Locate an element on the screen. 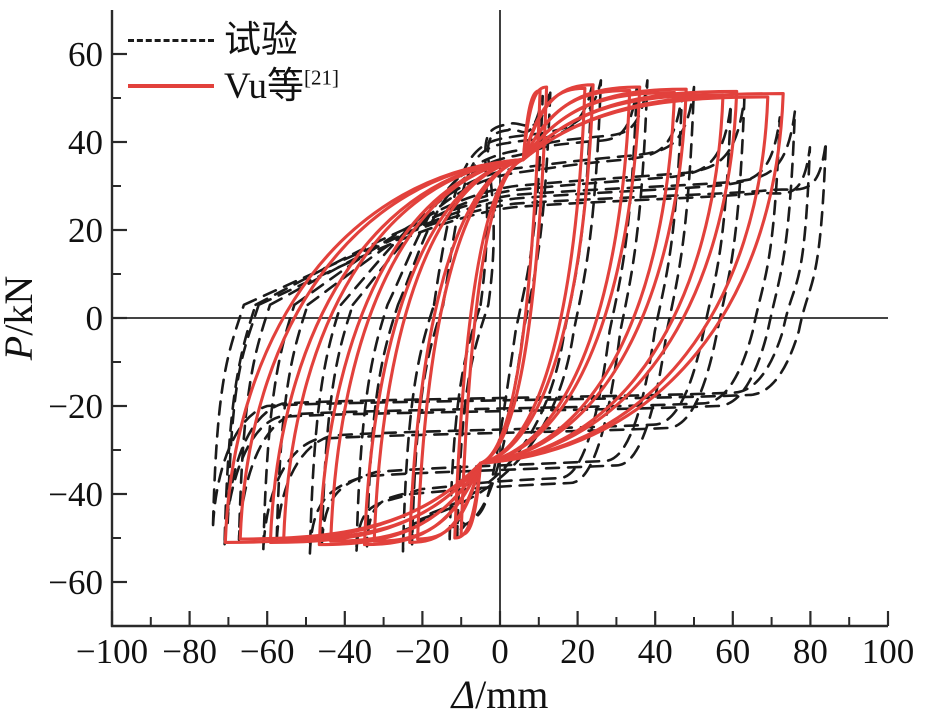 The height and width of the screenshot is (728, 928). y-tick-label: 20 is located at coordinates (85, 230).